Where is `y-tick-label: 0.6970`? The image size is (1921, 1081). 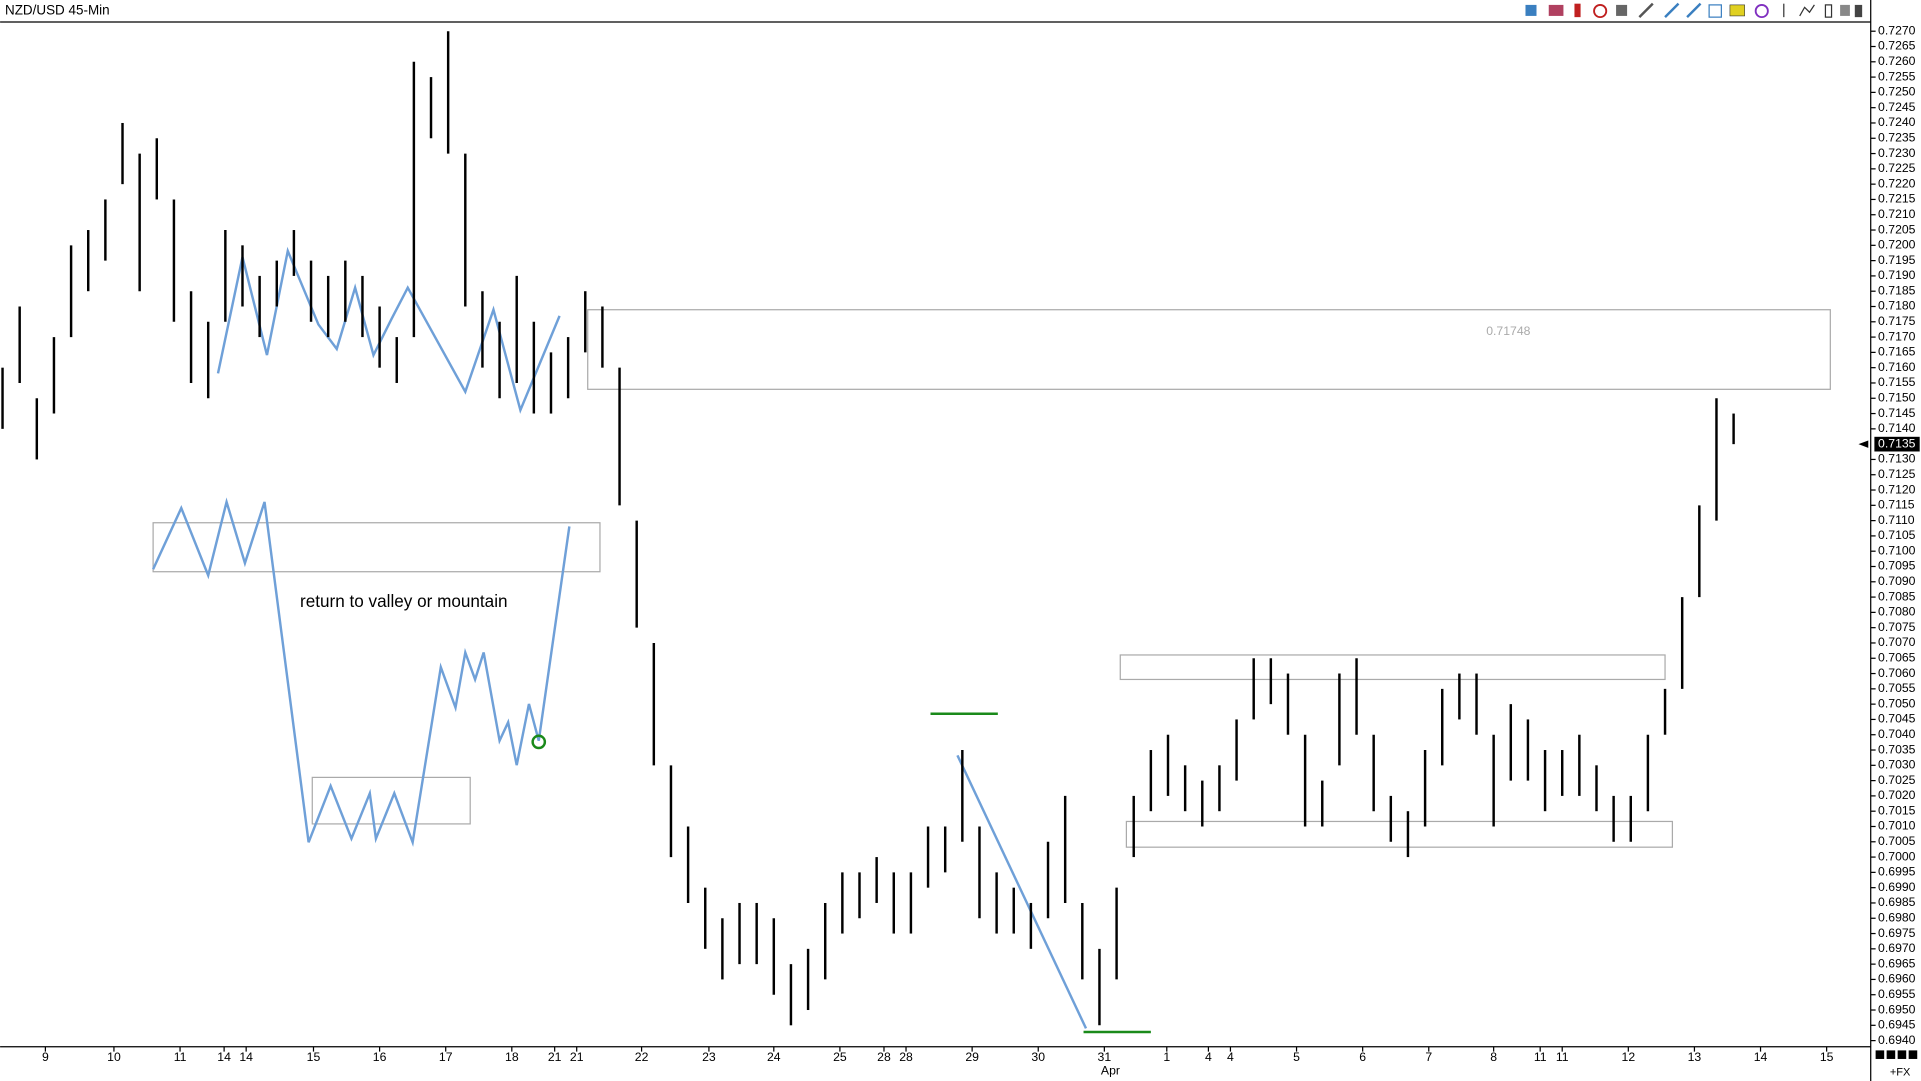 y-tick-label: 0.6970 is located at coordinates (1897, 948).